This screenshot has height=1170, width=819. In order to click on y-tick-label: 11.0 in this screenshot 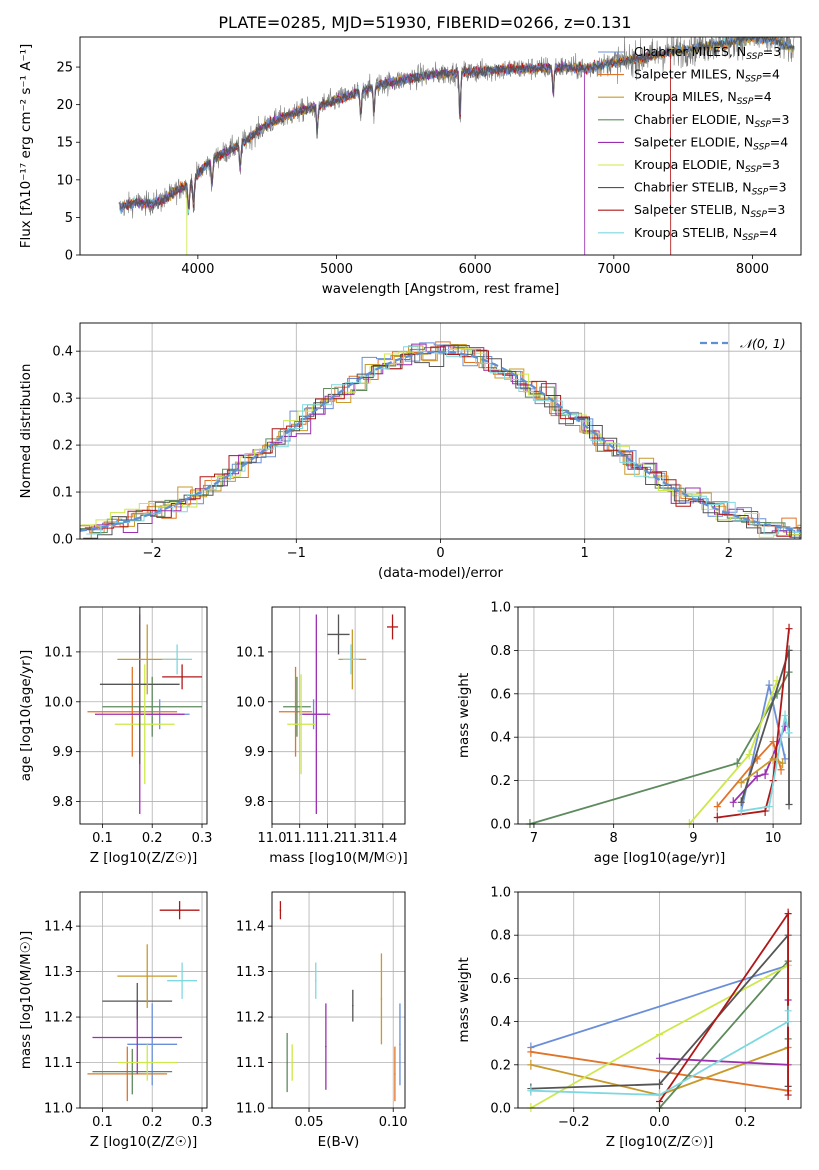, I will do `click(250, 1109)`.